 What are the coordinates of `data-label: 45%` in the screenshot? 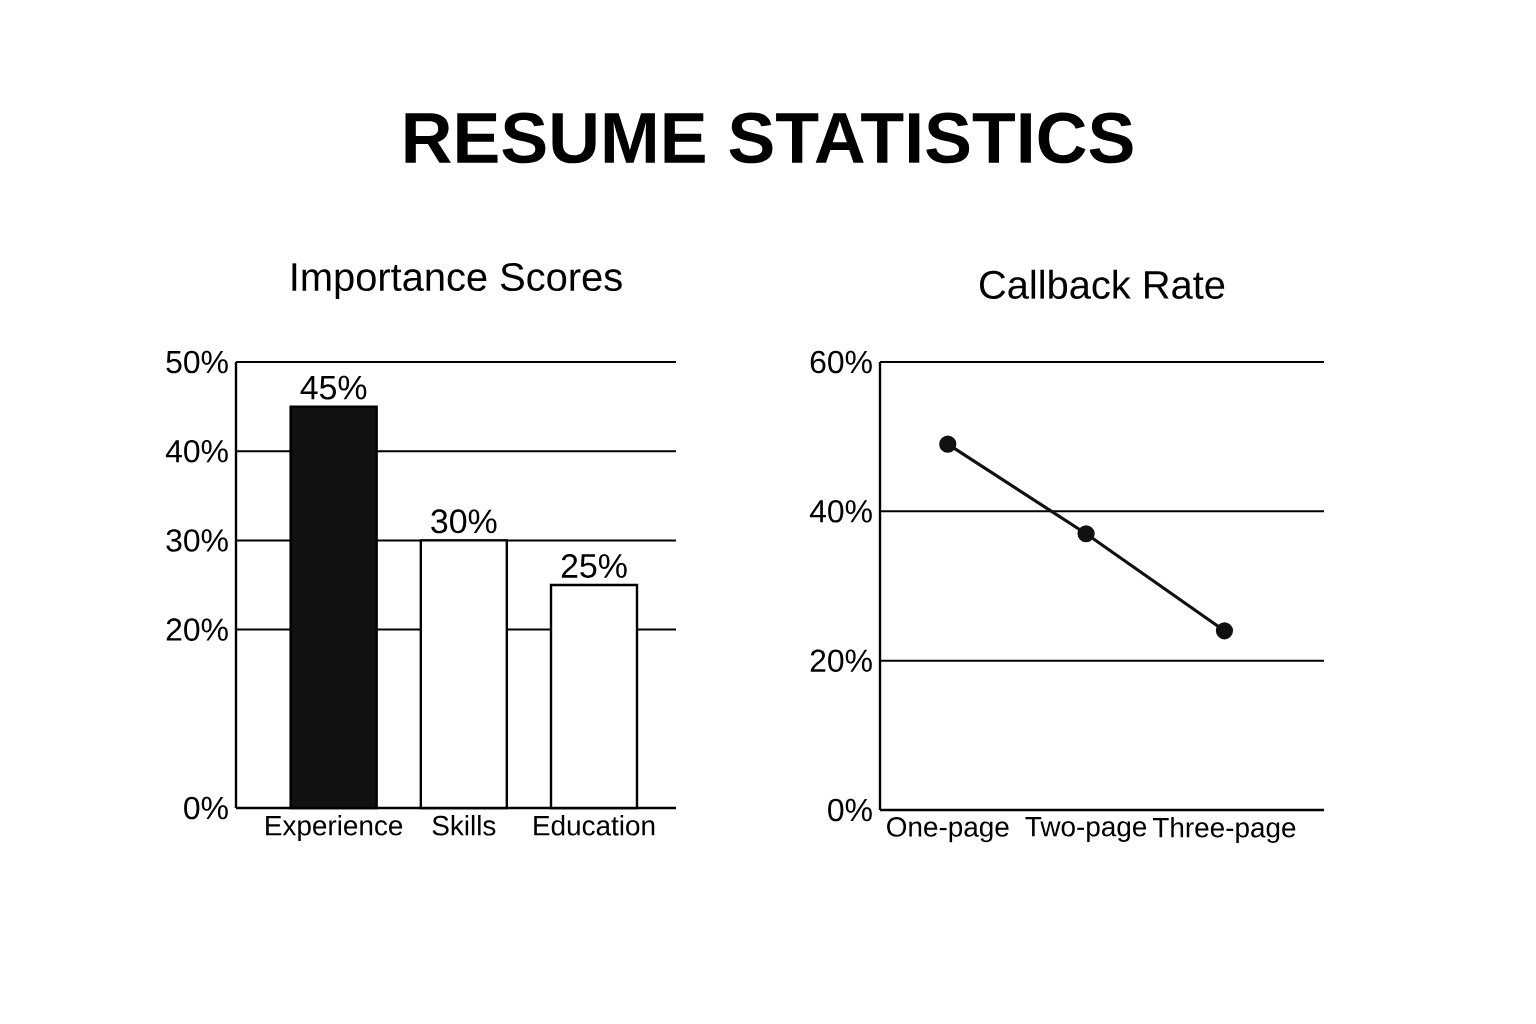 It's located at (333, 387).